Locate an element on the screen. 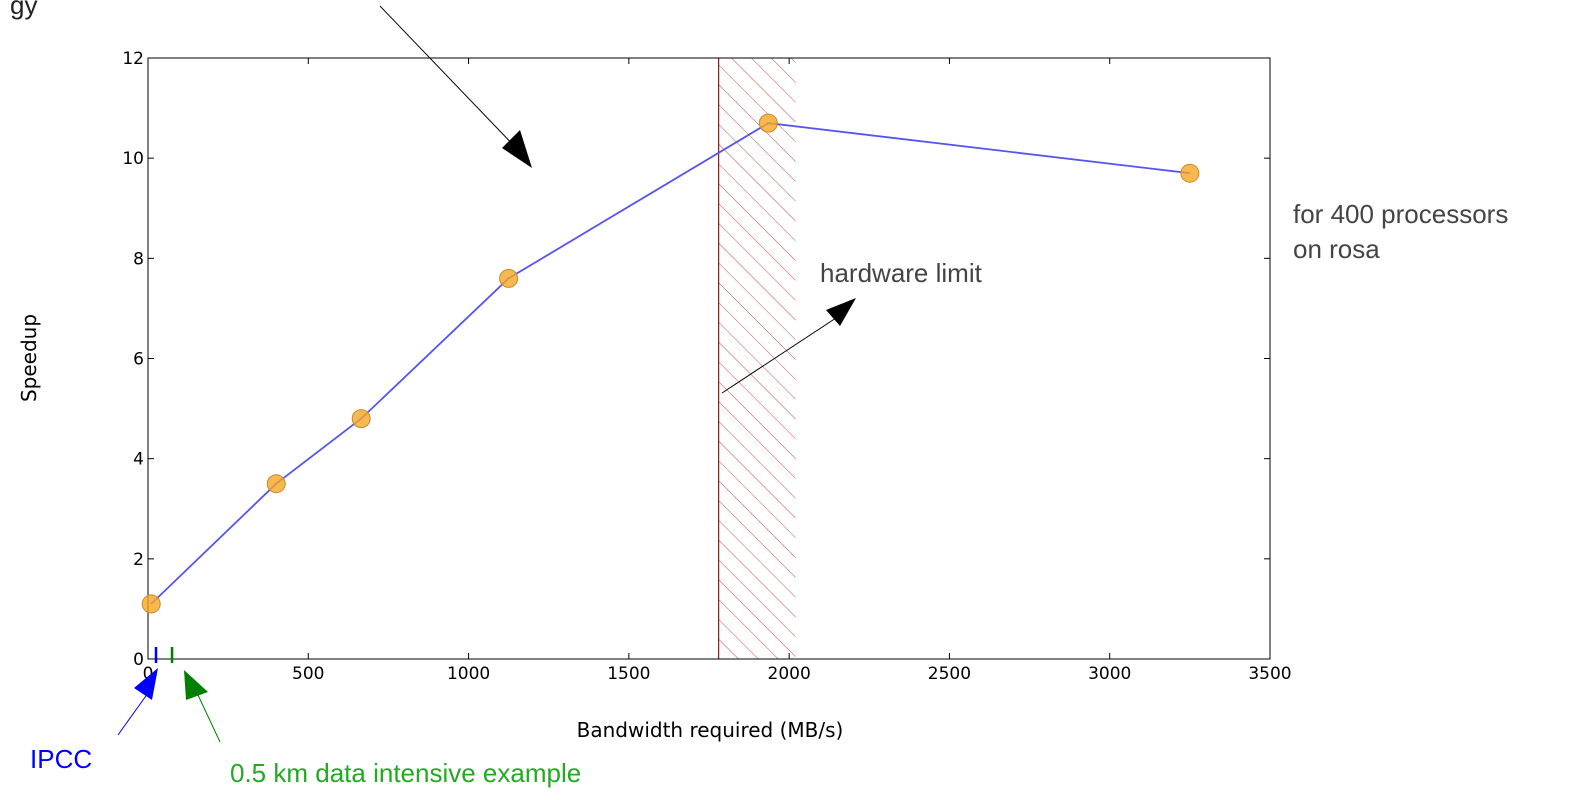 This screenshot has height=800, width=1591. marker-ticks is located at coordinates (164, 655).